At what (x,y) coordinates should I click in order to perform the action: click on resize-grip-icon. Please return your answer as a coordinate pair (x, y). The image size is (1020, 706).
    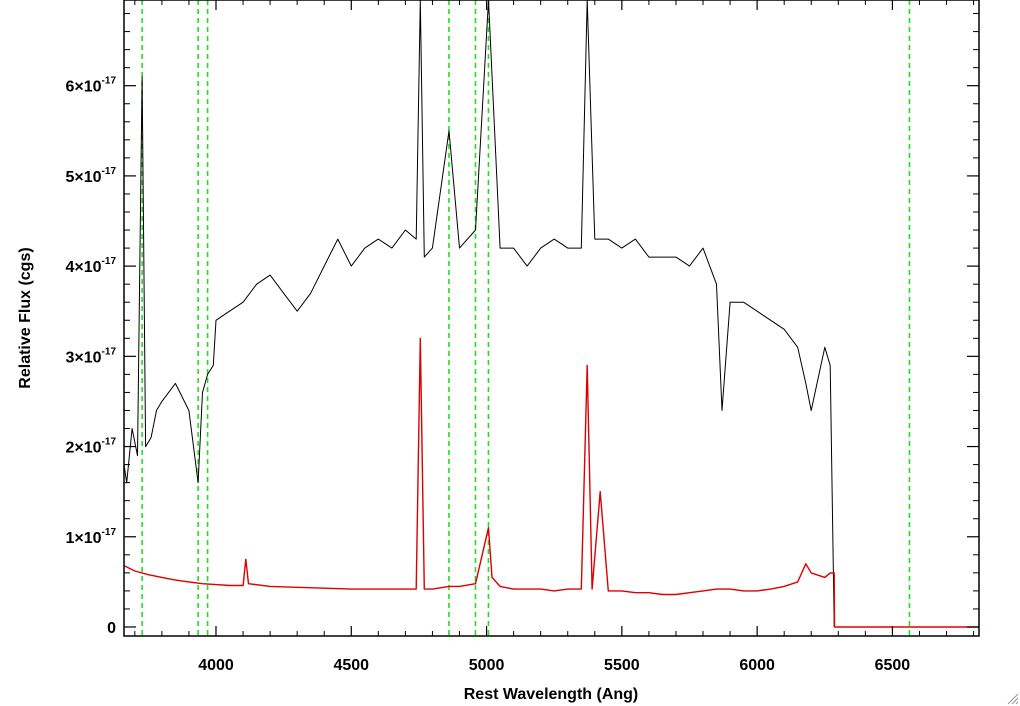
    Looking at the image, I should click on (1013, 699).